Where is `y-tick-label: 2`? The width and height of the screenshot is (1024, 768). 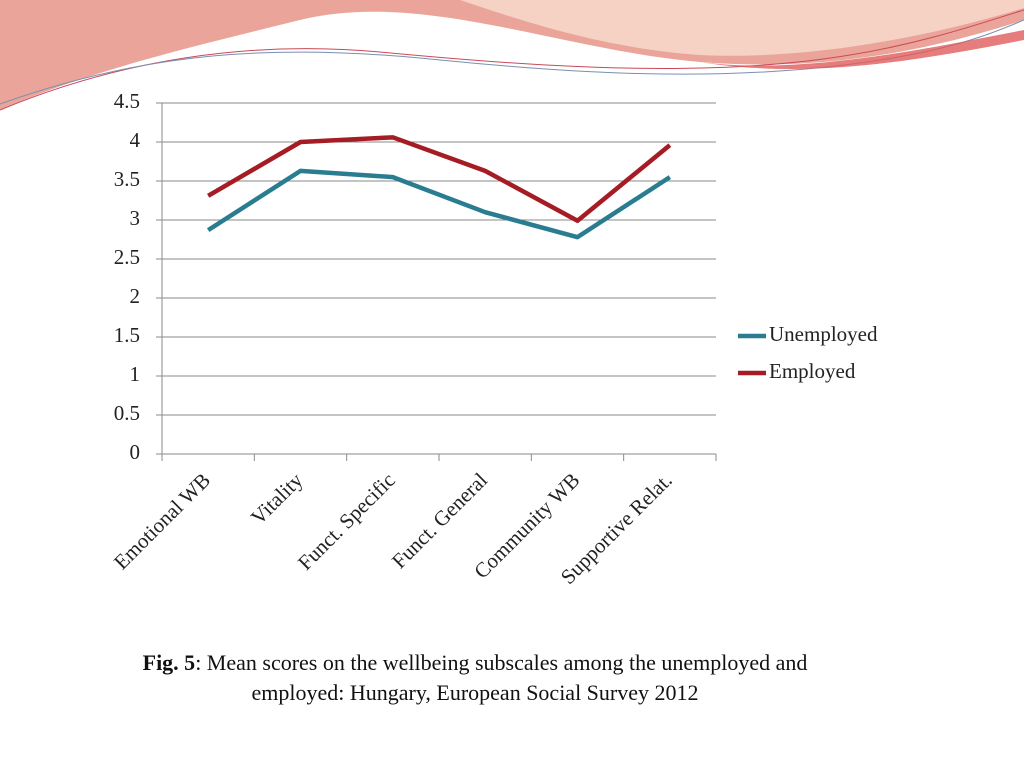 y-tick-label: 2 is located at coordinates (135, 296).